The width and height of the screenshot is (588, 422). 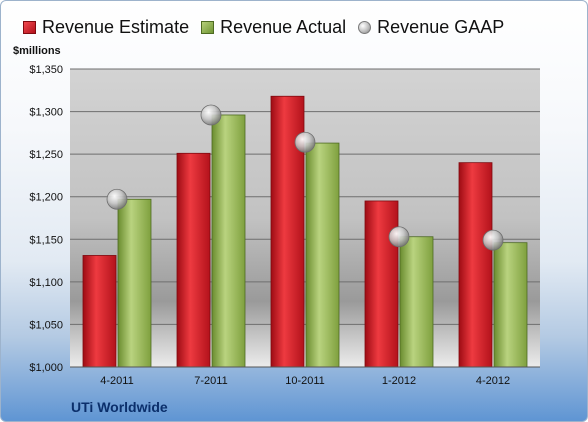 What do you see at coordinates (46, 155) in the screenshot?
I see `y-tick-label: $1,250` at bounding box center [46, 155].